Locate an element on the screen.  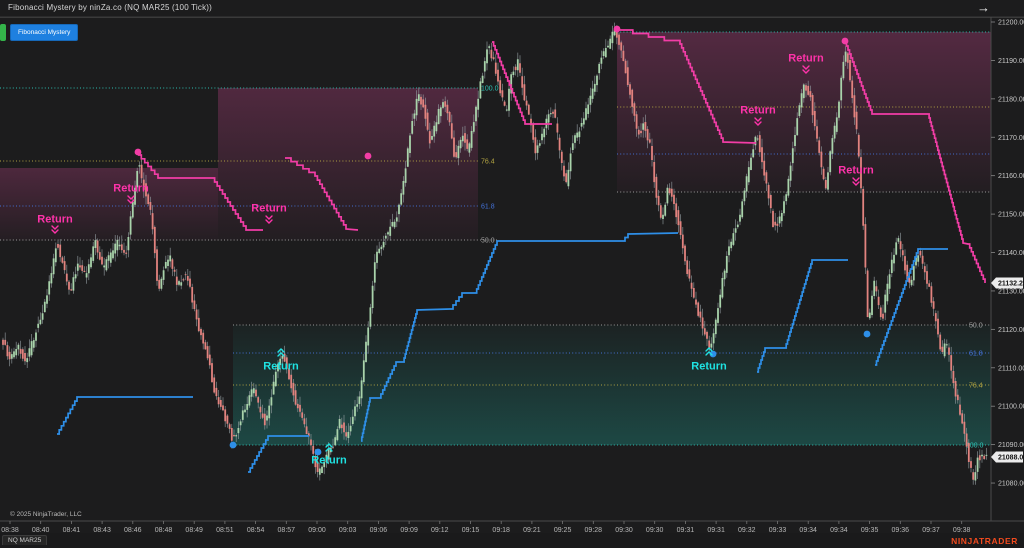
time-axis-label: 08:43 is located at coordinates (102, 530).